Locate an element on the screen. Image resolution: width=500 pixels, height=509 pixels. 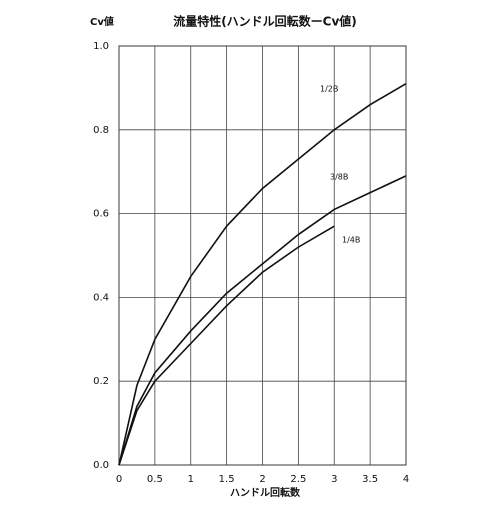
x-tick-label: 2.5 is located at coordinates (298, 479).